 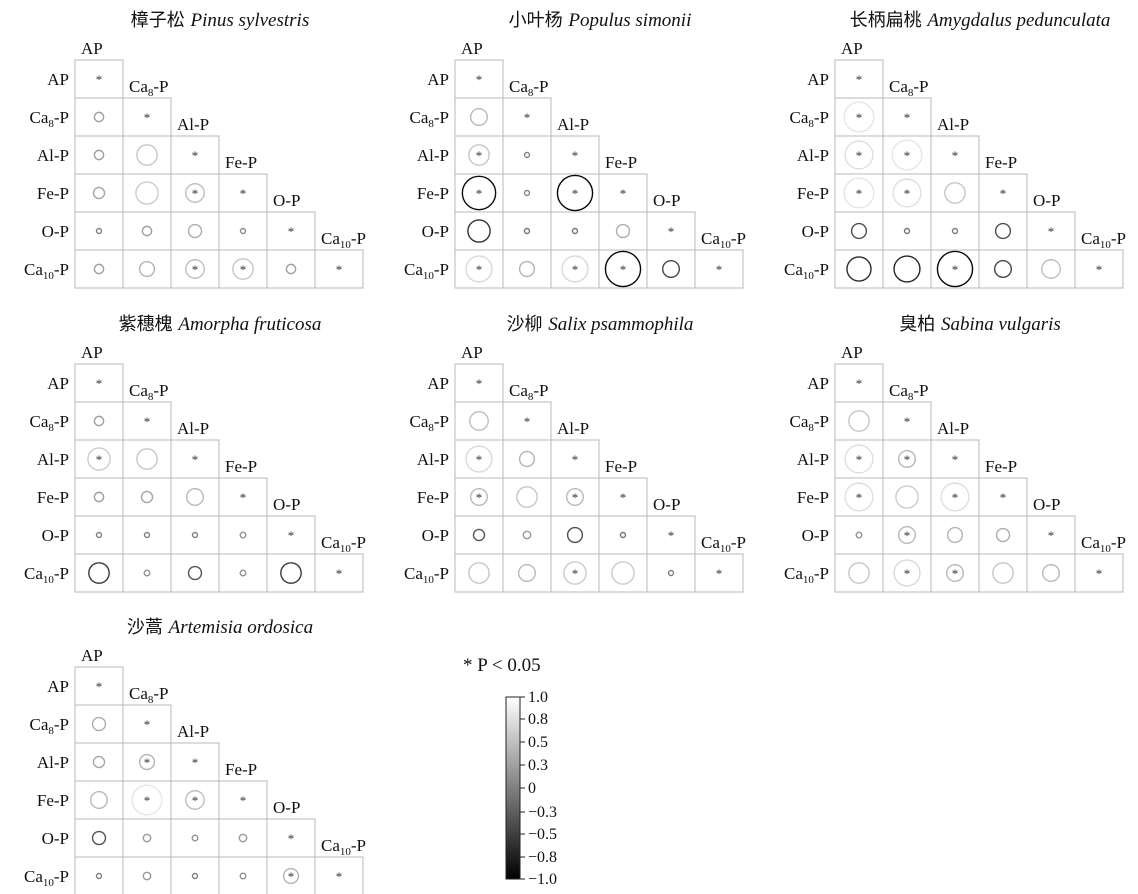 What do you see at coordinates (433, 459) in the screenshot?
I see `row-label-al-p: Al-P` at bounding box center [433, 459].